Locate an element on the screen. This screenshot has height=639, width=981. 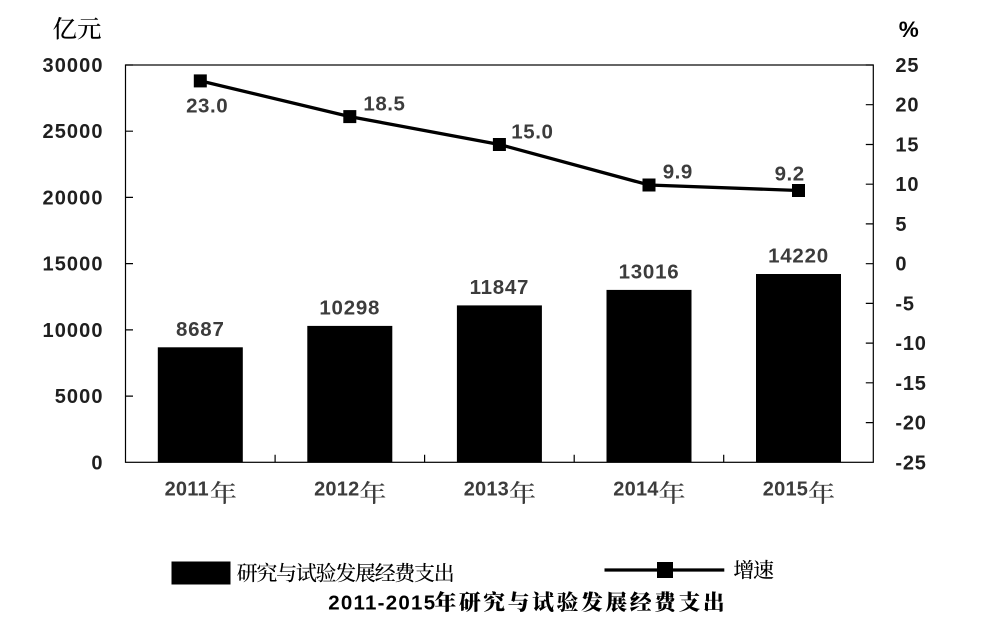
svg-text: 13016 is located at coordinates (649, 271).